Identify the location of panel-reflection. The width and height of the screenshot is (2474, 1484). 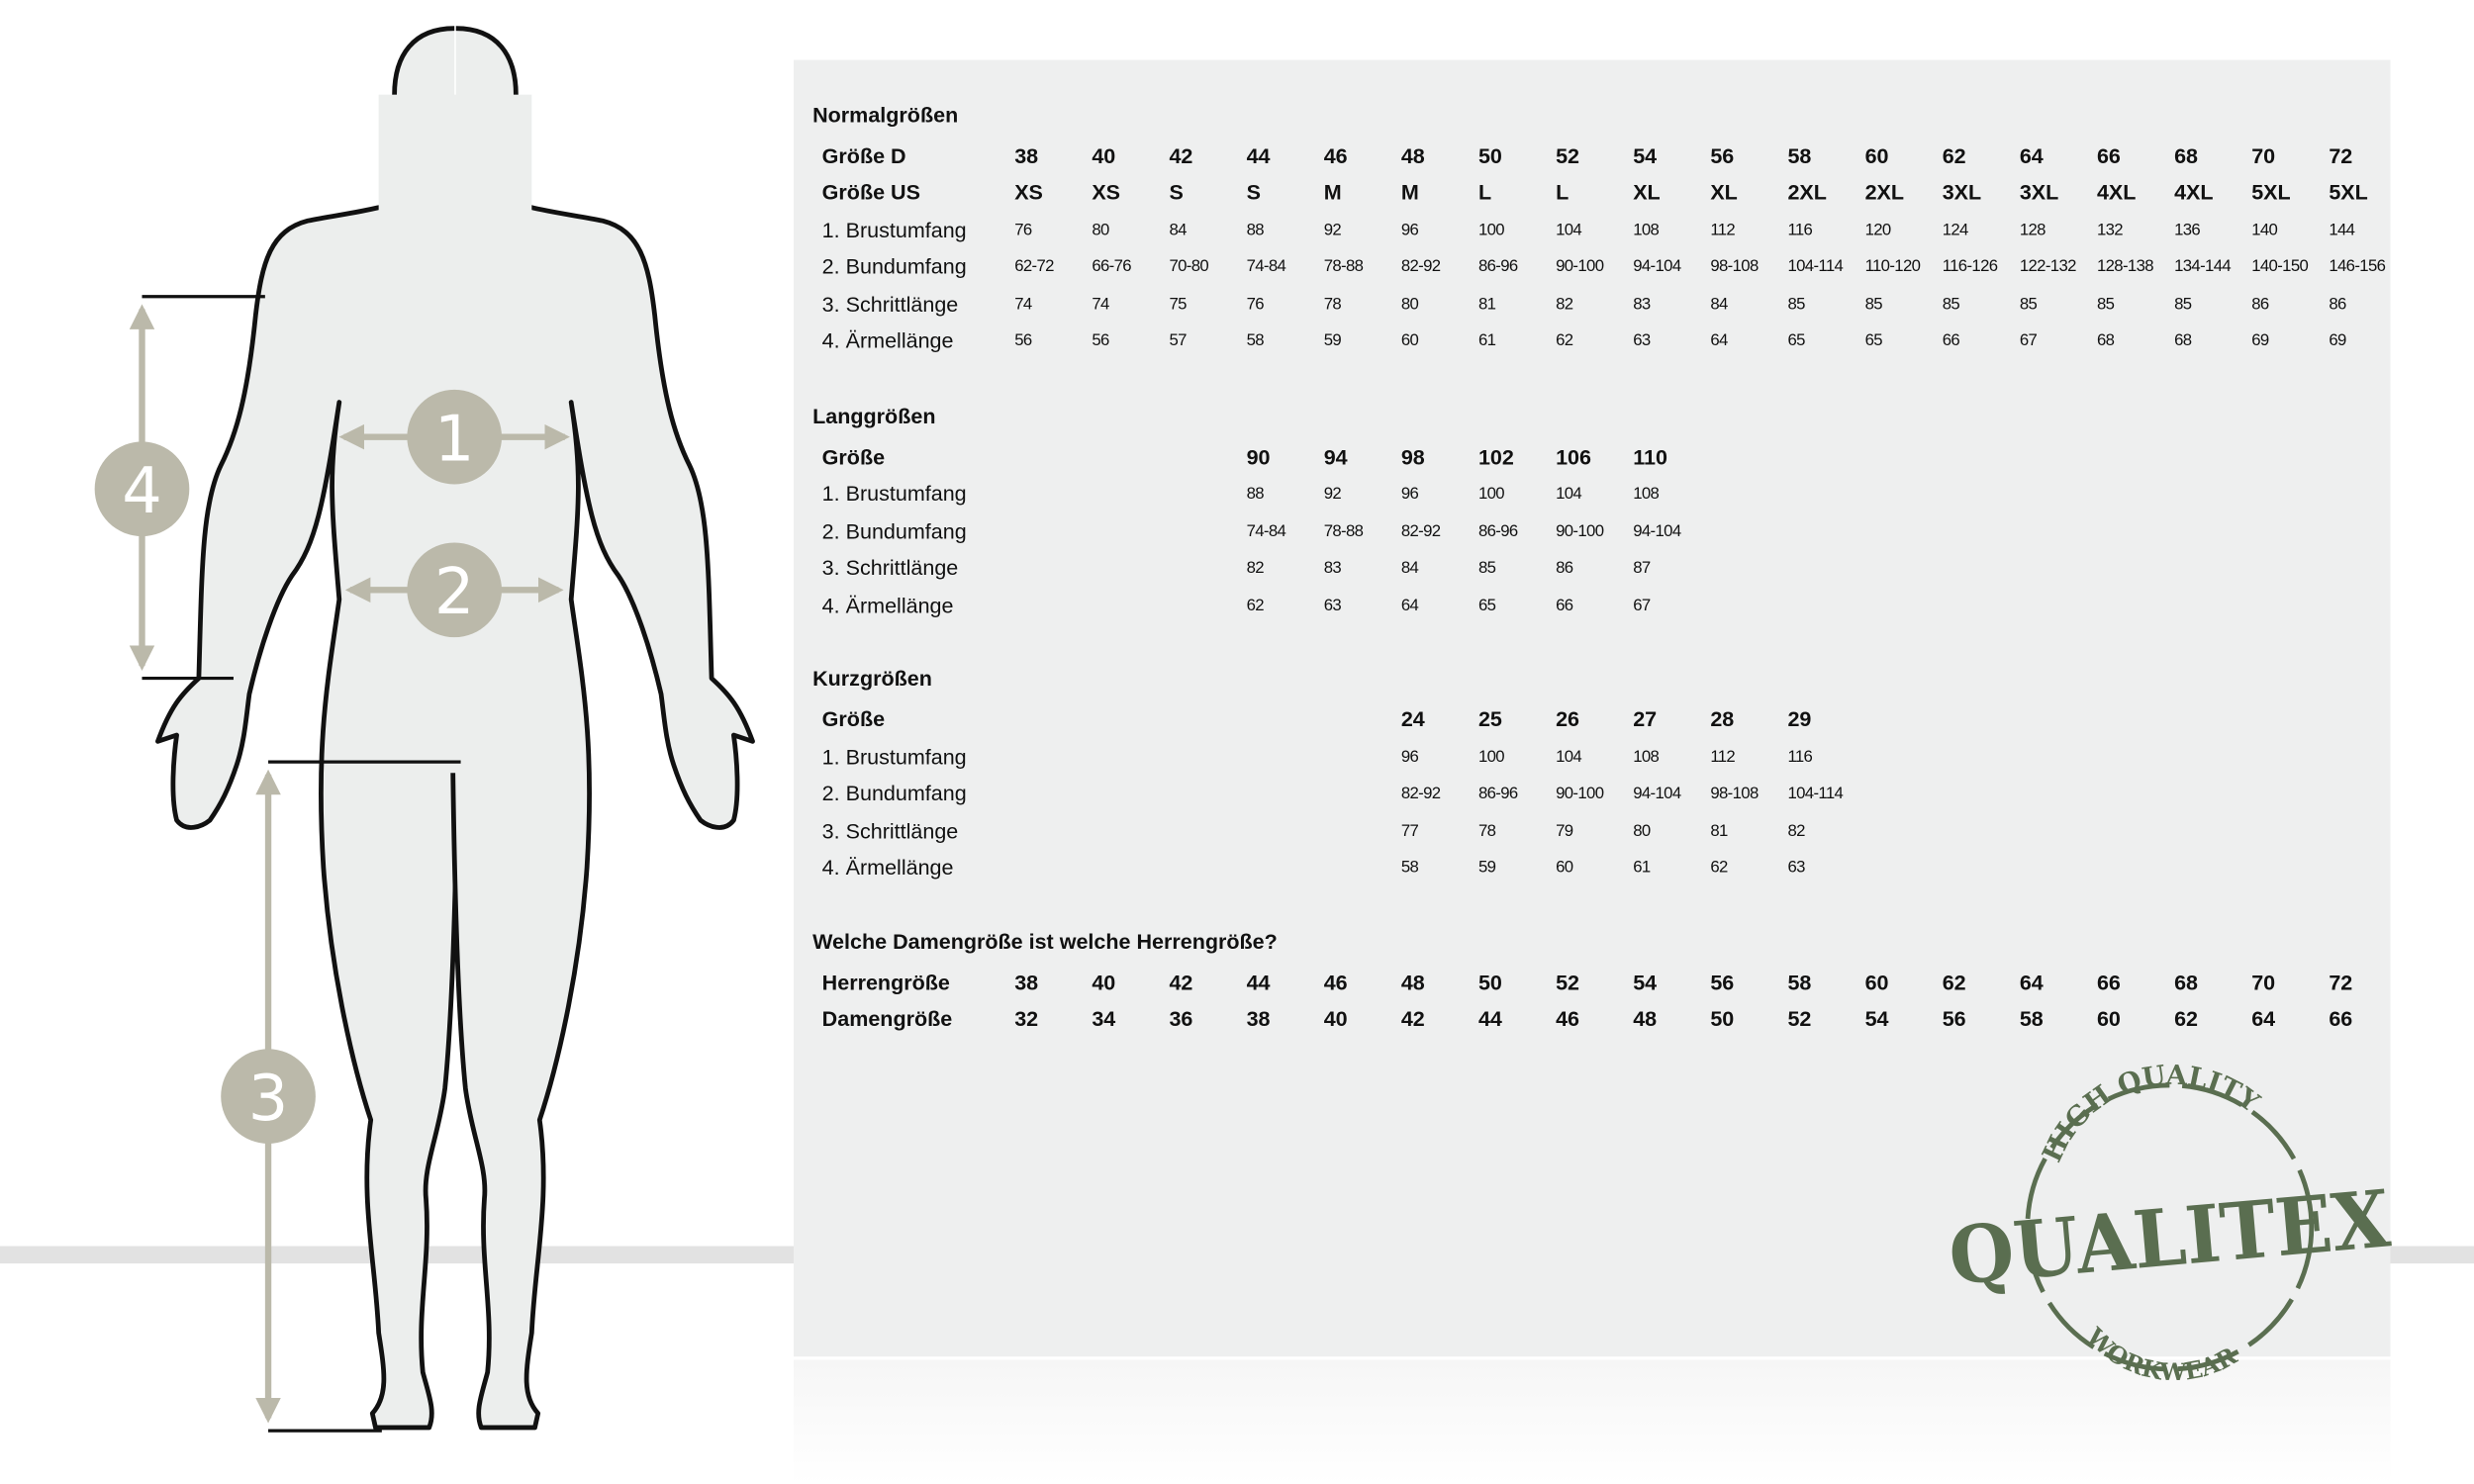
(1592, 1421).